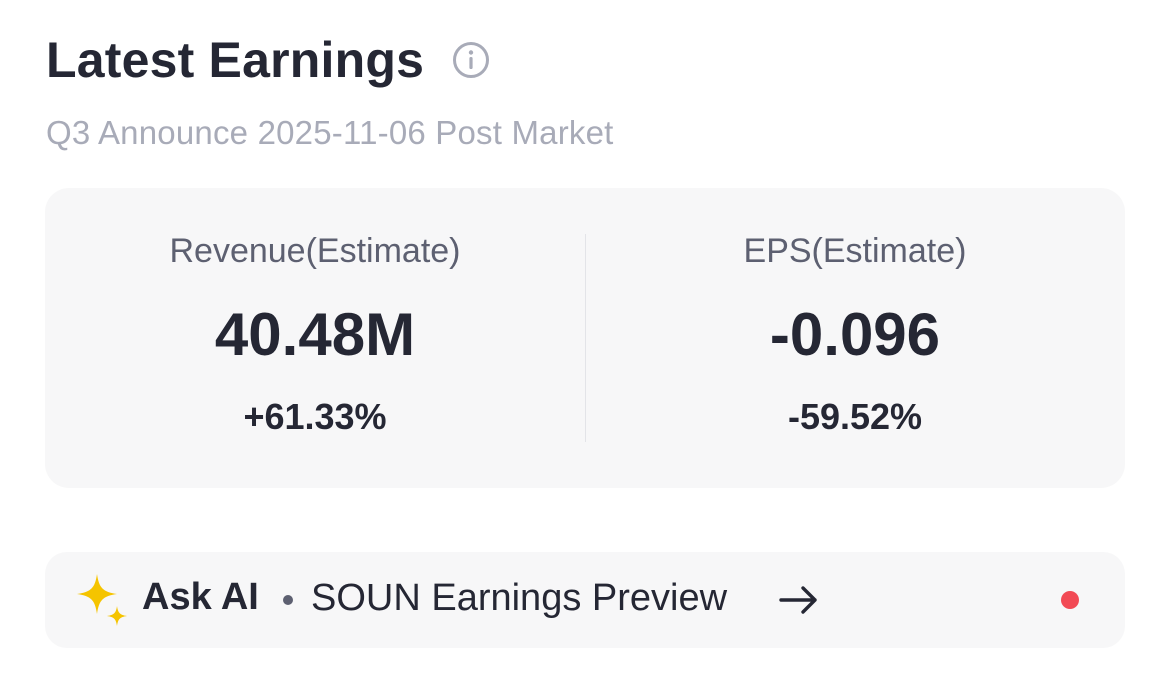 This screenshot has height=689, width=1170. What do you see at coordinates (315, 251) in the screenshot?
I see `revenue-label: Revenue(Estimate)` at bounding box center [315, 251].